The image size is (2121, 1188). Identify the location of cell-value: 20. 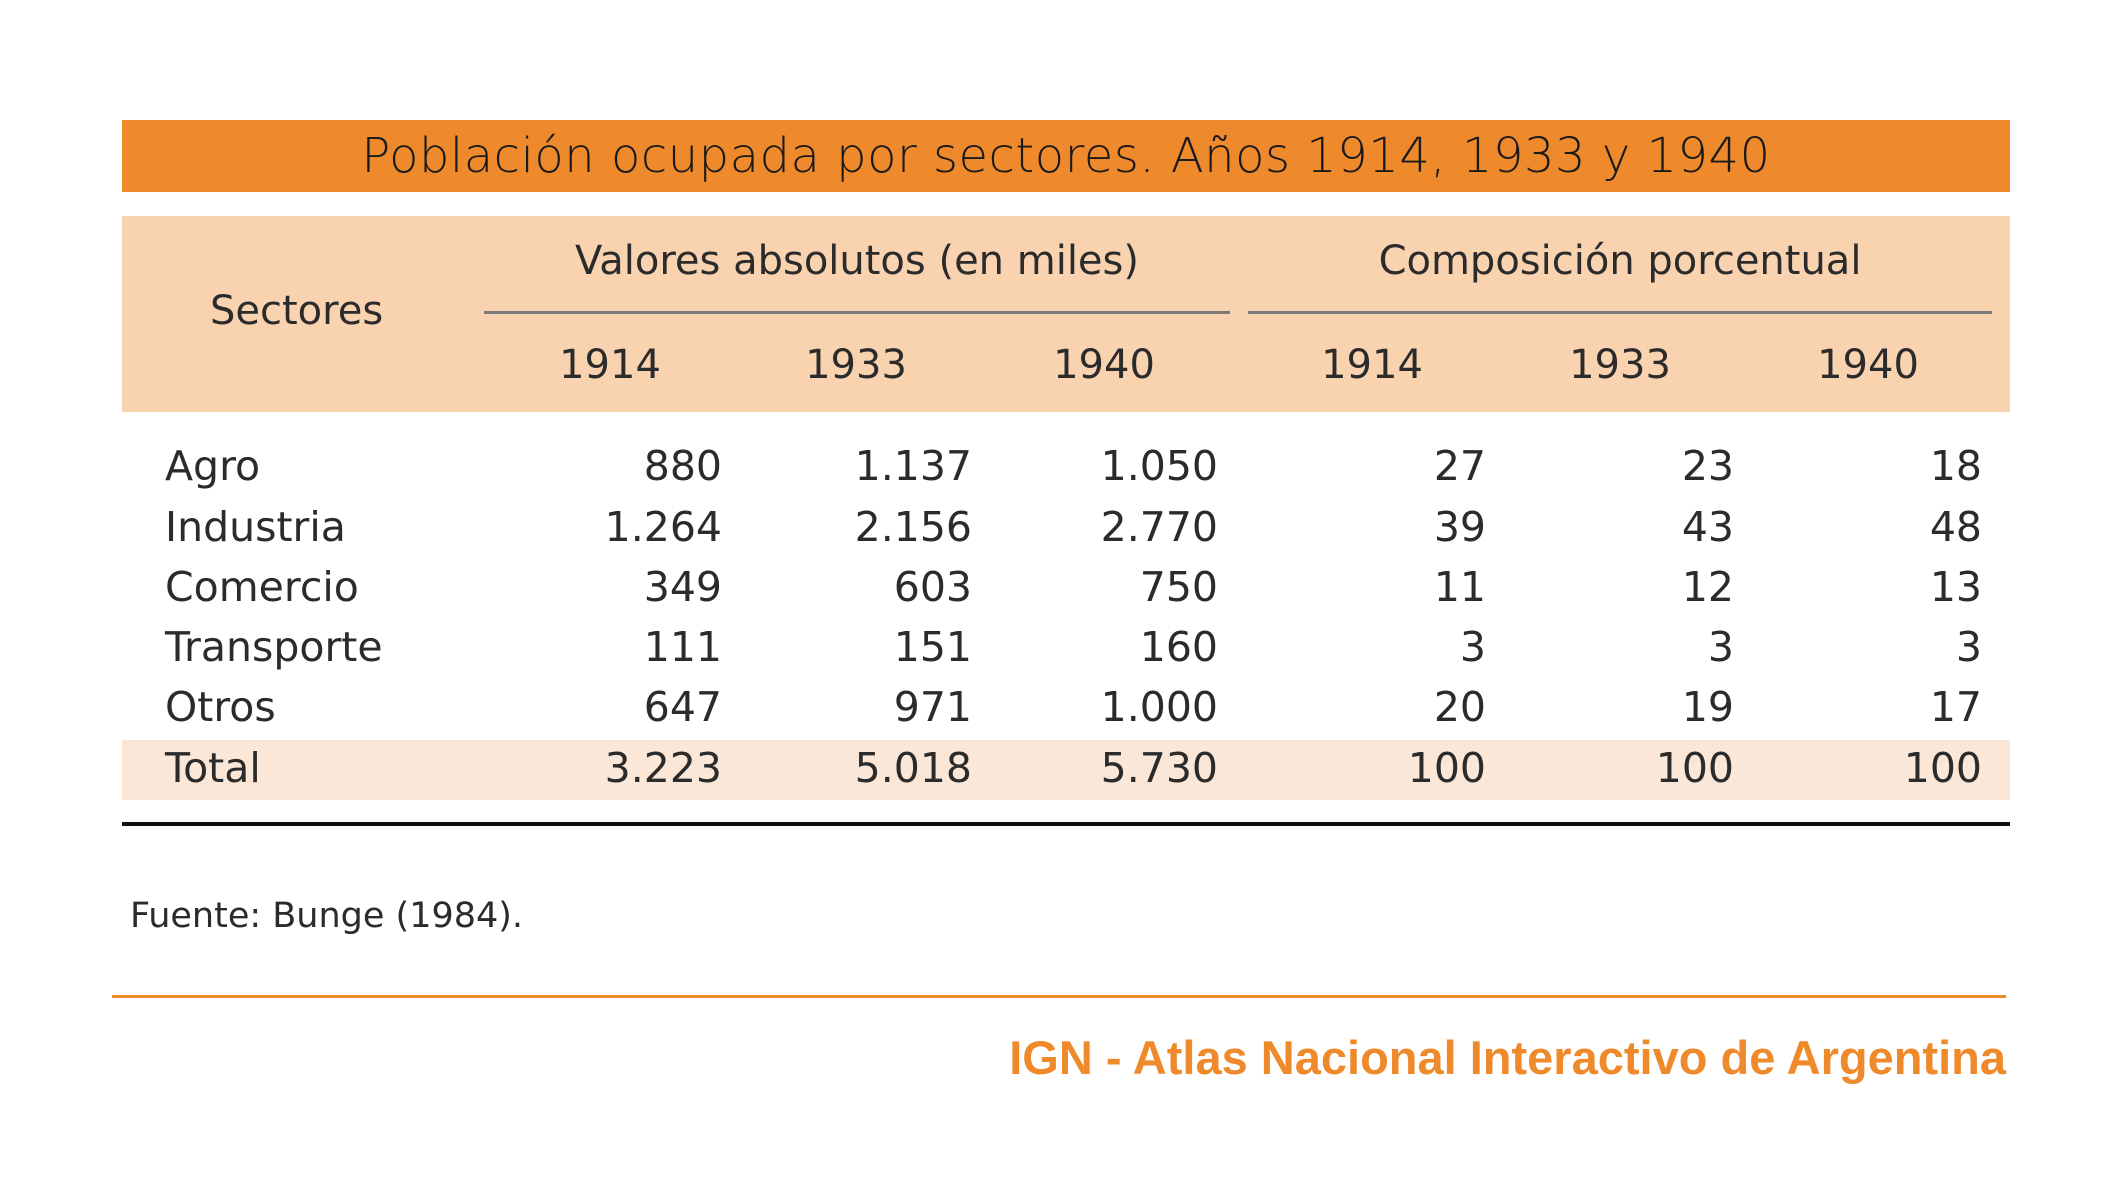
(1459, 707).